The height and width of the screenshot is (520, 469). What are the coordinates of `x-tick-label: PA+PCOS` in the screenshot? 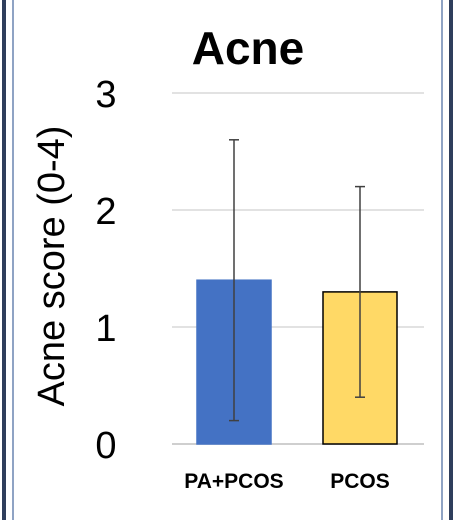 It's located at (233, 481).